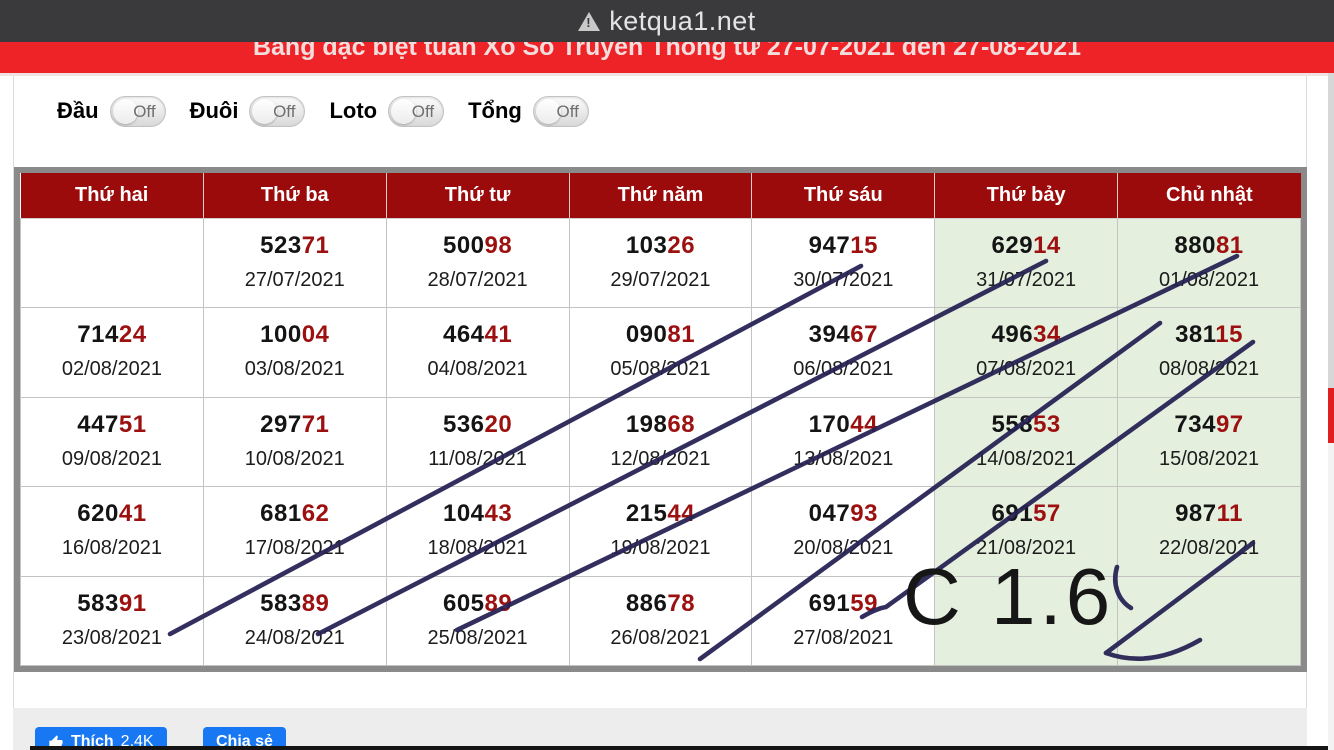 The height and width of the screenshot is (750, 1334). Describe the element at coordinates (477, 245) in the screenshot. I see `result-number: 50098` at that location.